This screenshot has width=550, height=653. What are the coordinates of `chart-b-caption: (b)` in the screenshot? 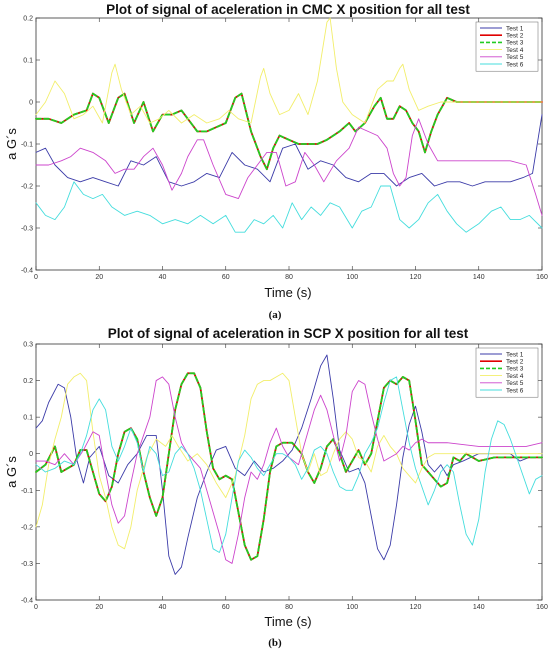 It's located at (275, 643).